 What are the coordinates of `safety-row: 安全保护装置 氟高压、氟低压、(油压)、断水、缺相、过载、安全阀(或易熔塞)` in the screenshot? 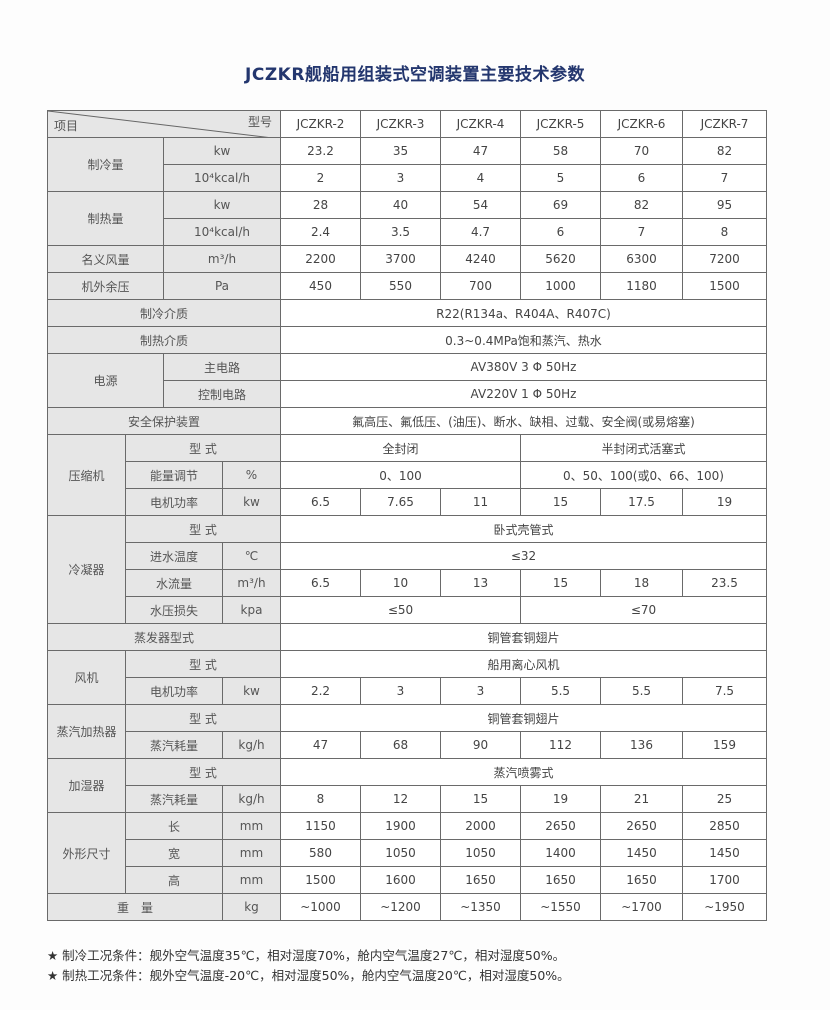 It's located at (407, 421).